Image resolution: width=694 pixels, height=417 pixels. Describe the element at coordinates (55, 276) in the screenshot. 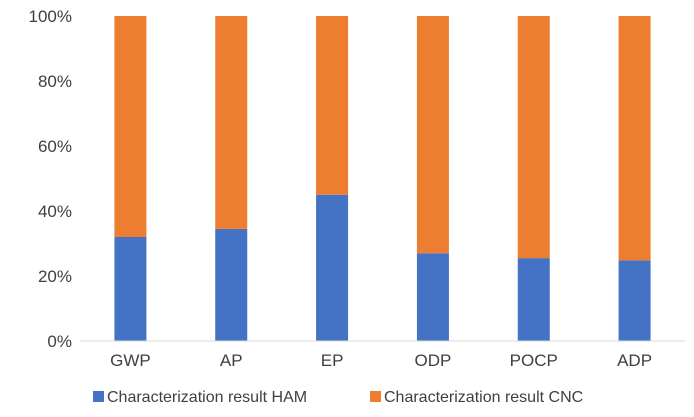

I see `y-tick-label: 20%` at that location.